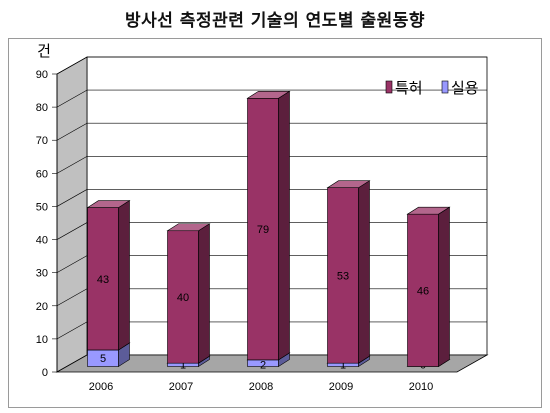 The image size is (550, 413). Describe the element at coordinates (421, 387) in the screenshot. I see `x-tick-label: 2010` at that location.